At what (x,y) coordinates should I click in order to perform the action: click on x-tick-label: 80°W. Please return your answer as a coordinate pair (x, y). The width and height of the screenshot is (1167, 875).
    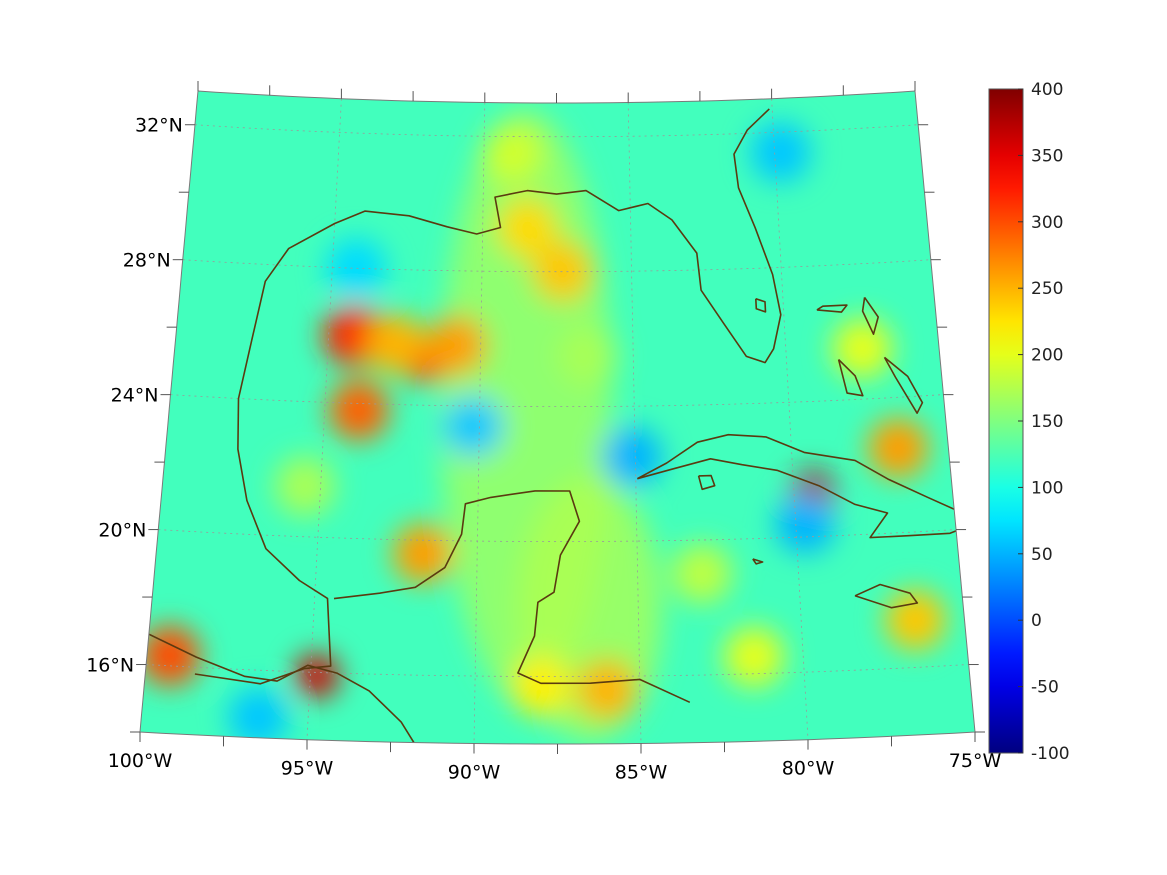
    Looking at the image, I should click on (808, 769).